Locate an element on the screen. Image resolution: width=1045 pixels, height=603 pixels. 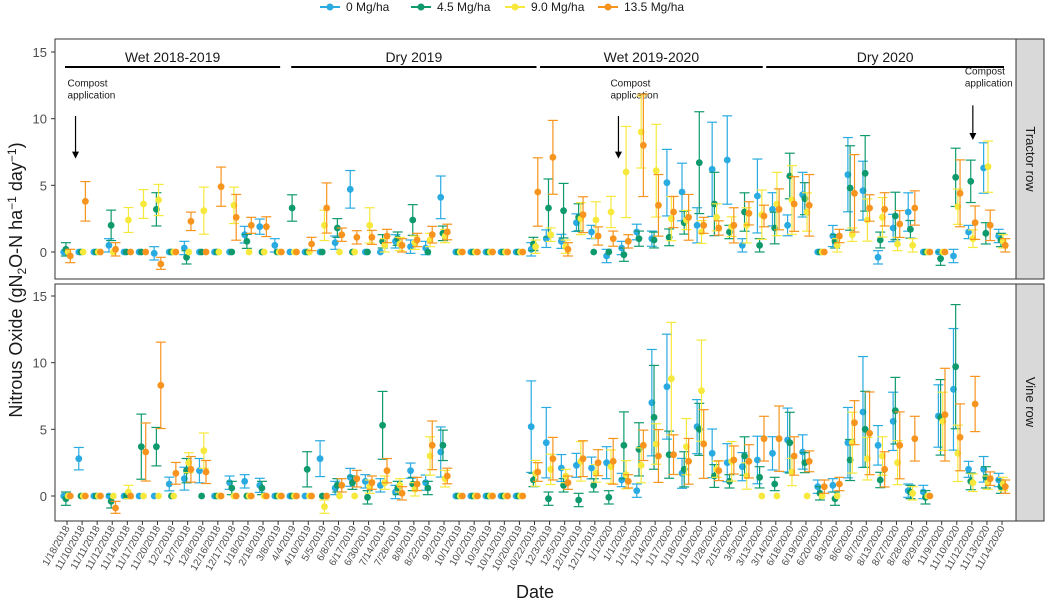
y-tick-label-vine-row-5: 5 is located at coordinates (43, 429).